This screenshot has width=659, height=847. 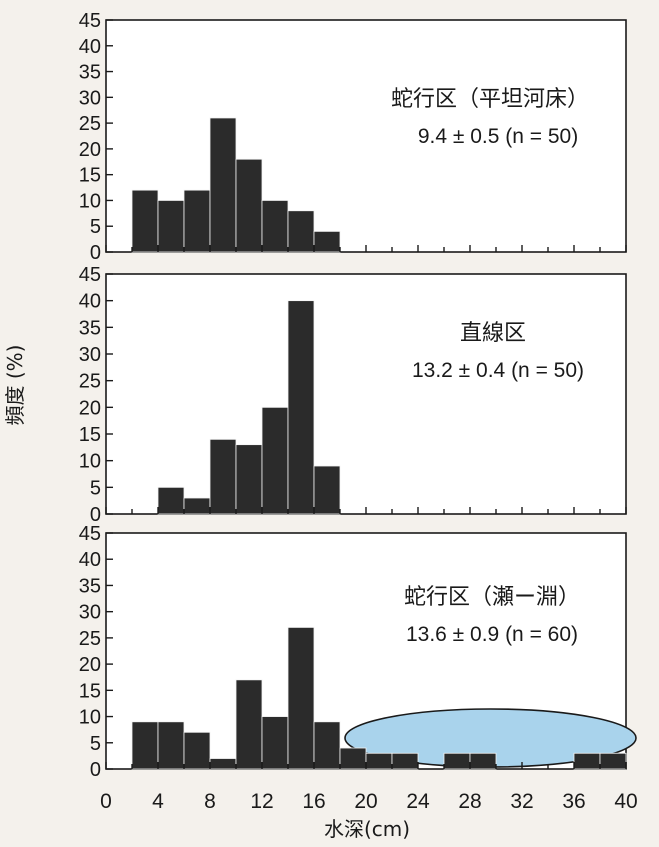 I want to click on x-tick-label: 32, so click(x=521, y=801).